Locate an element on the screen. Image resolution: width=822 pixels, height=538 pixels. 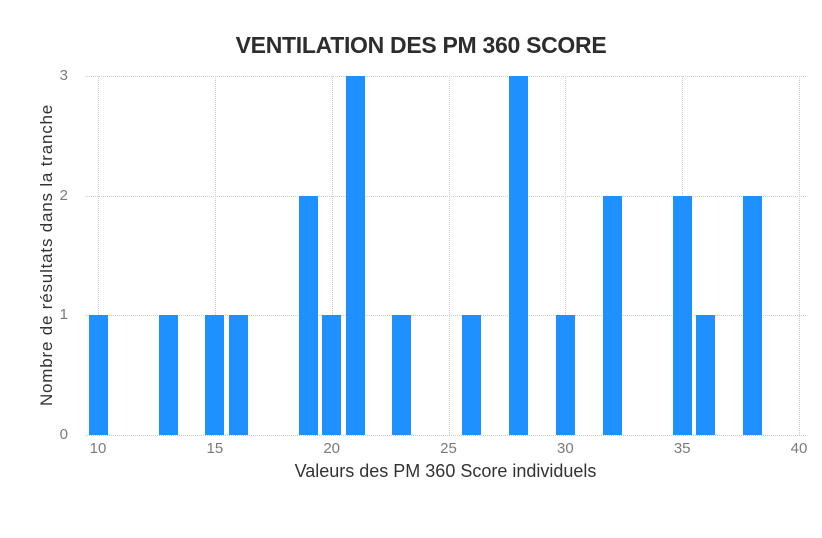
y-tick-label: 3 is located at coordinates (63, 75).